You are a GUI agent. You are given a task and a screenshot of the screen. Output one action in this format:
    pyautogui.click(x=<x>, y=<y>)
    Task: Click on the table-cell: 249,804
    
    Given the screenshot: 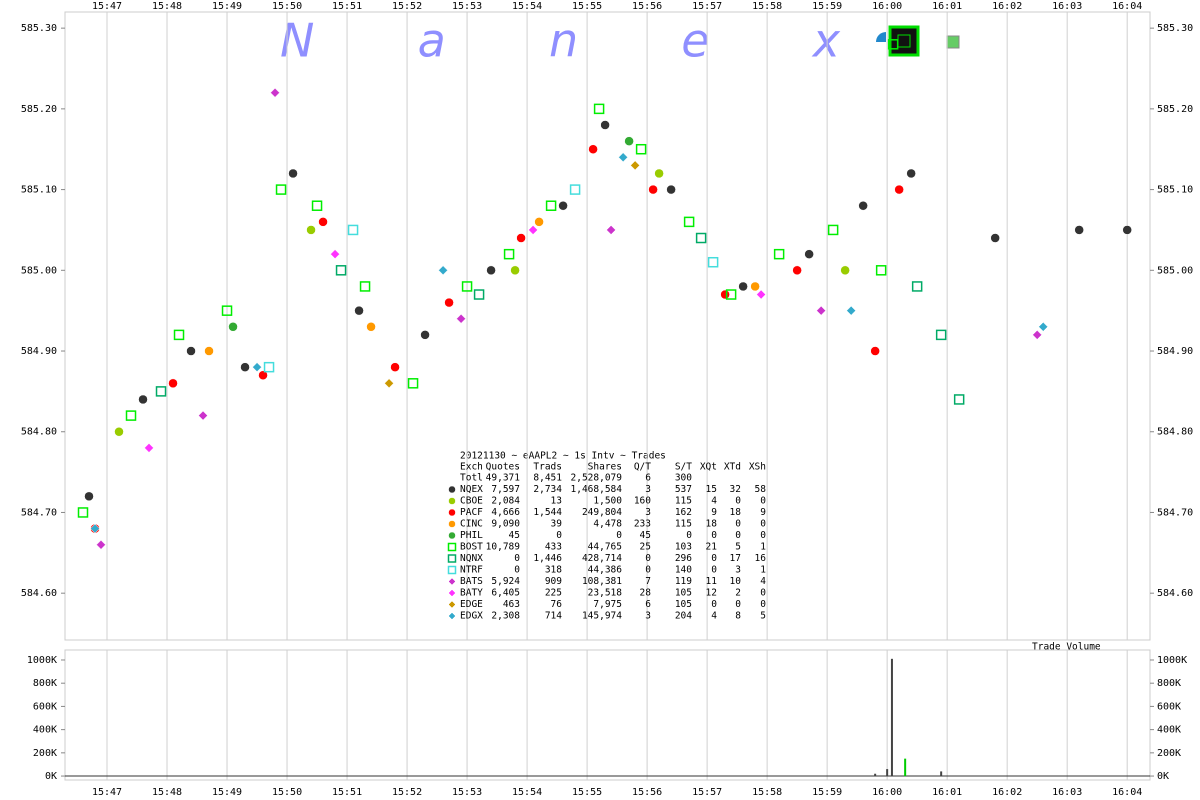 What is the action you would take?
    pyautogui.click(x=602, y=512)
    